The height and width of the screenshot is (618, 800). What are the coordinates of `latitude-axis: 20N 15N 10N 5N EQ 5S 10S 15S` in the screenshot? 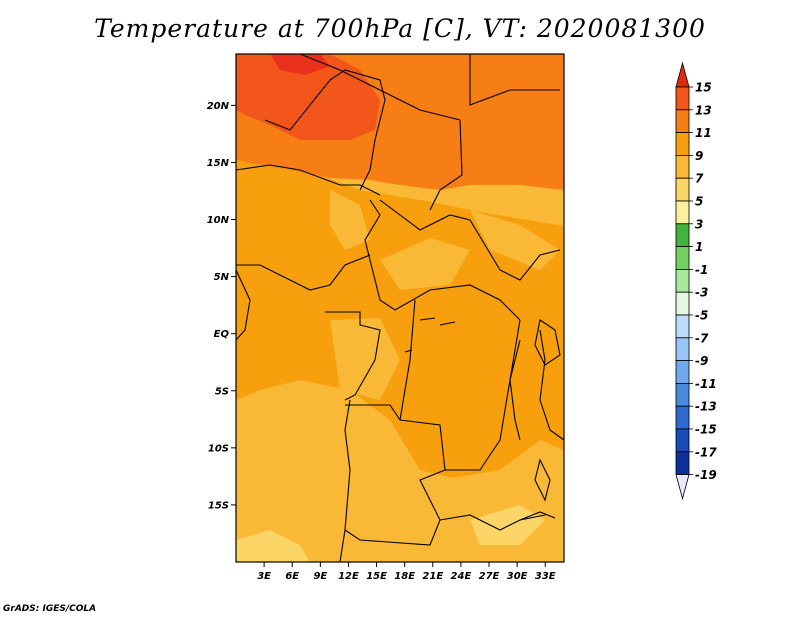 It's located at (221, 306).